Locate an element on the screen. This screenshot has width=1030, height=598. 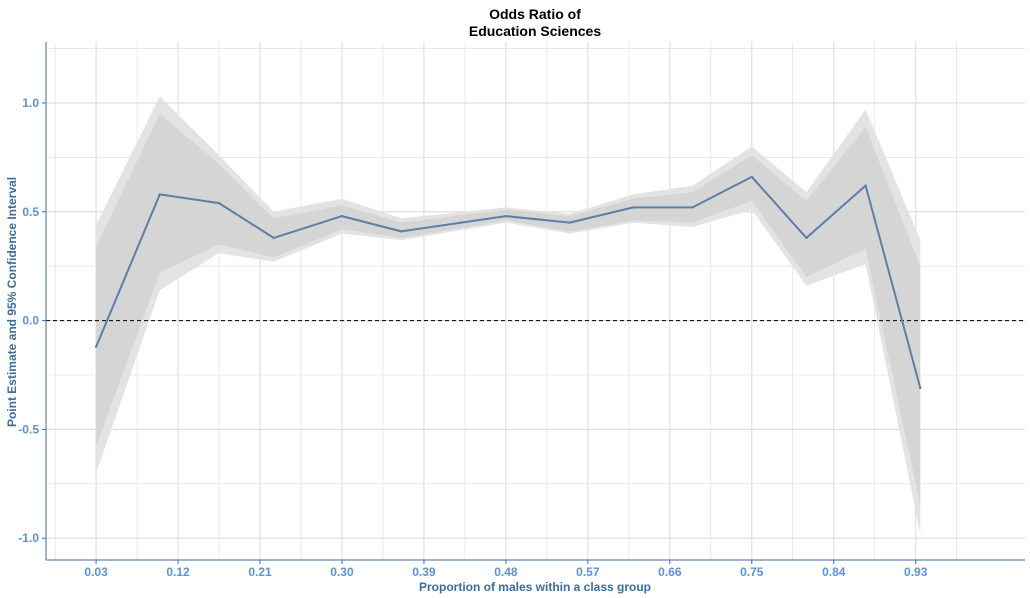
x-tick-label: 0.75 is located at coordinates (752, 572).